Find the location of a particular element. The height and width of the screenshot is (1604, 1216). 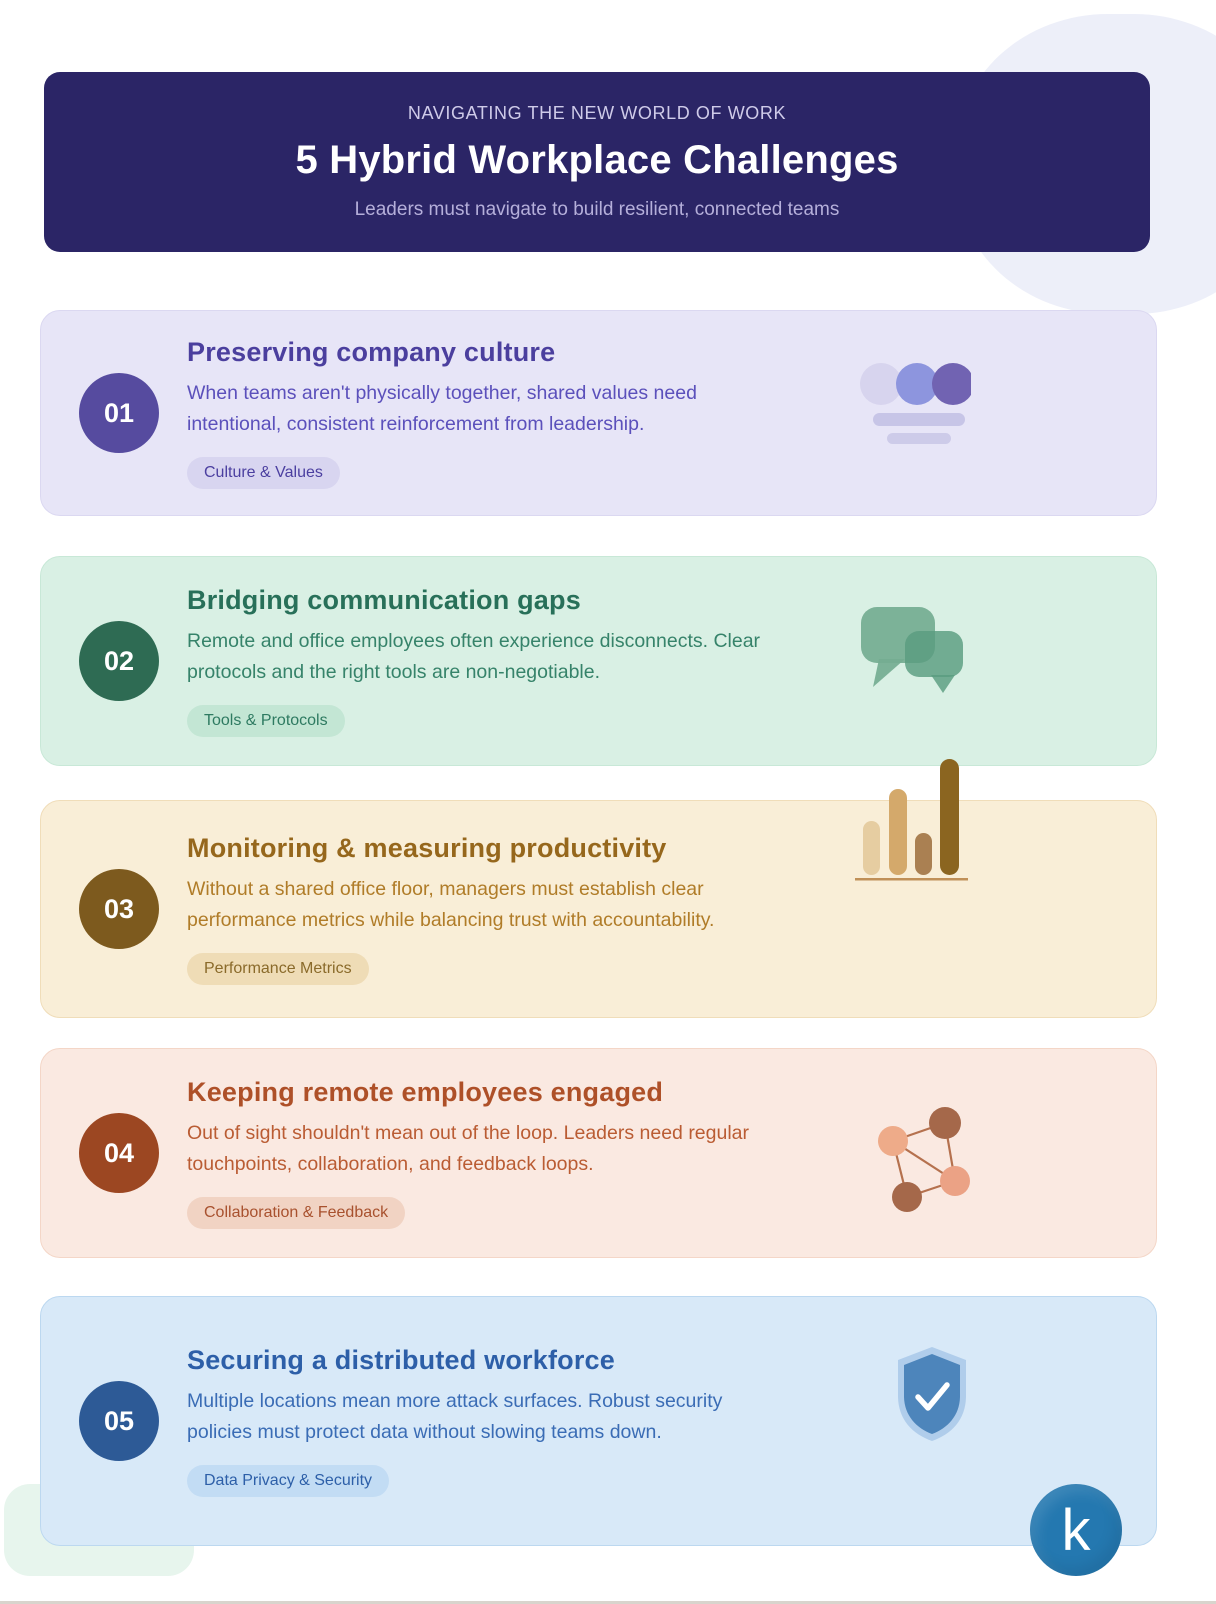

header-eyebrow: NAVIGATING THE NEW WORLD OF WORK is located at coordinates (597, 113).